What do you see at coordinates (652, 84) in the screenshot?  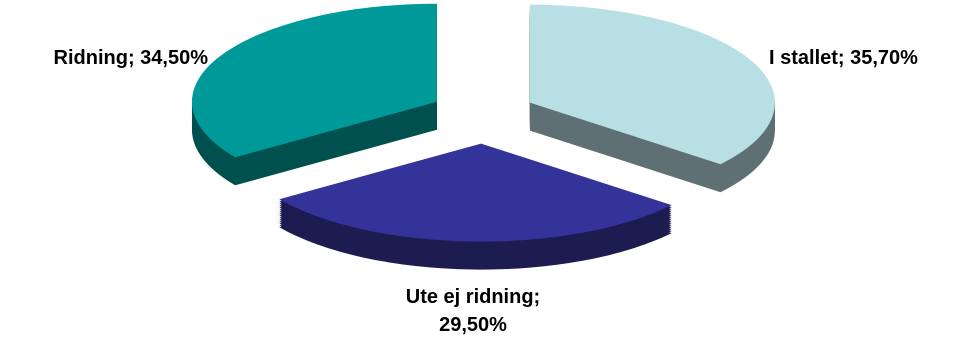 I see `slice-i-stallet` at bounding box center [652, 84].